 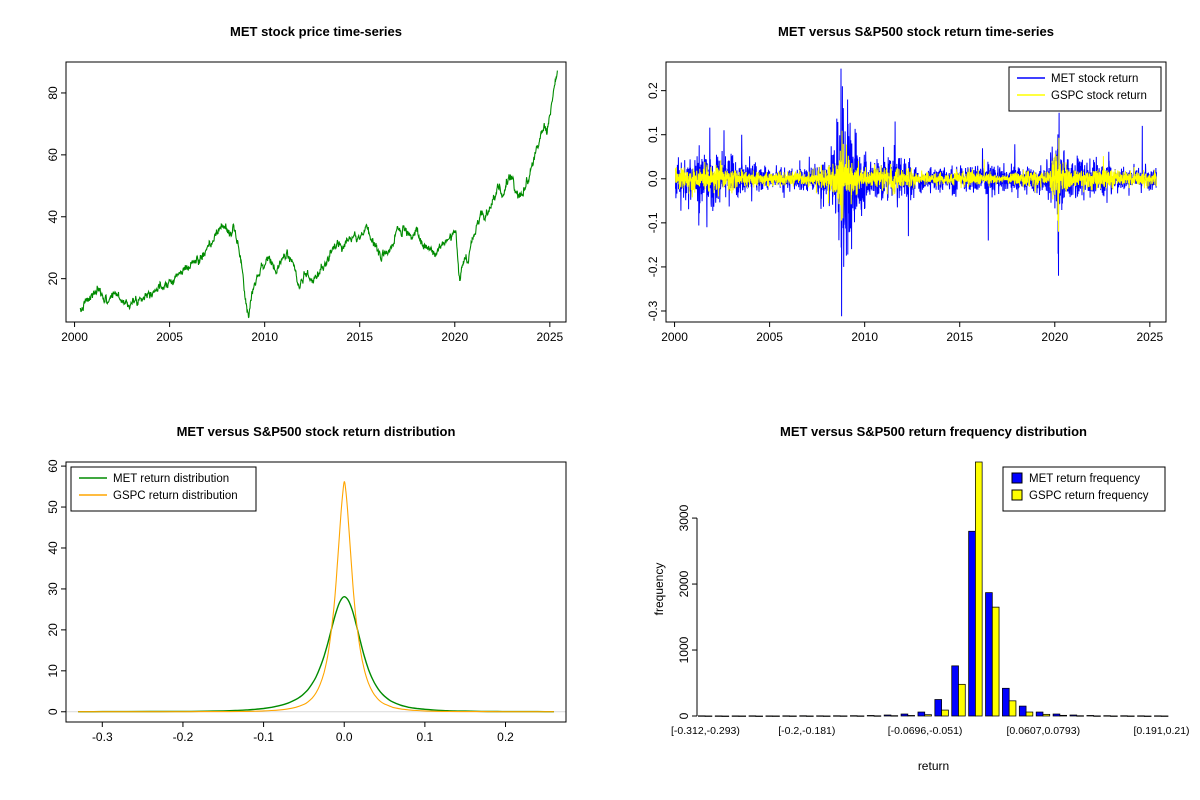 What do you see at coordinates (933, 766) in the screenshot?
I see `x-axis-label: return` at bounding box center [933, 766].